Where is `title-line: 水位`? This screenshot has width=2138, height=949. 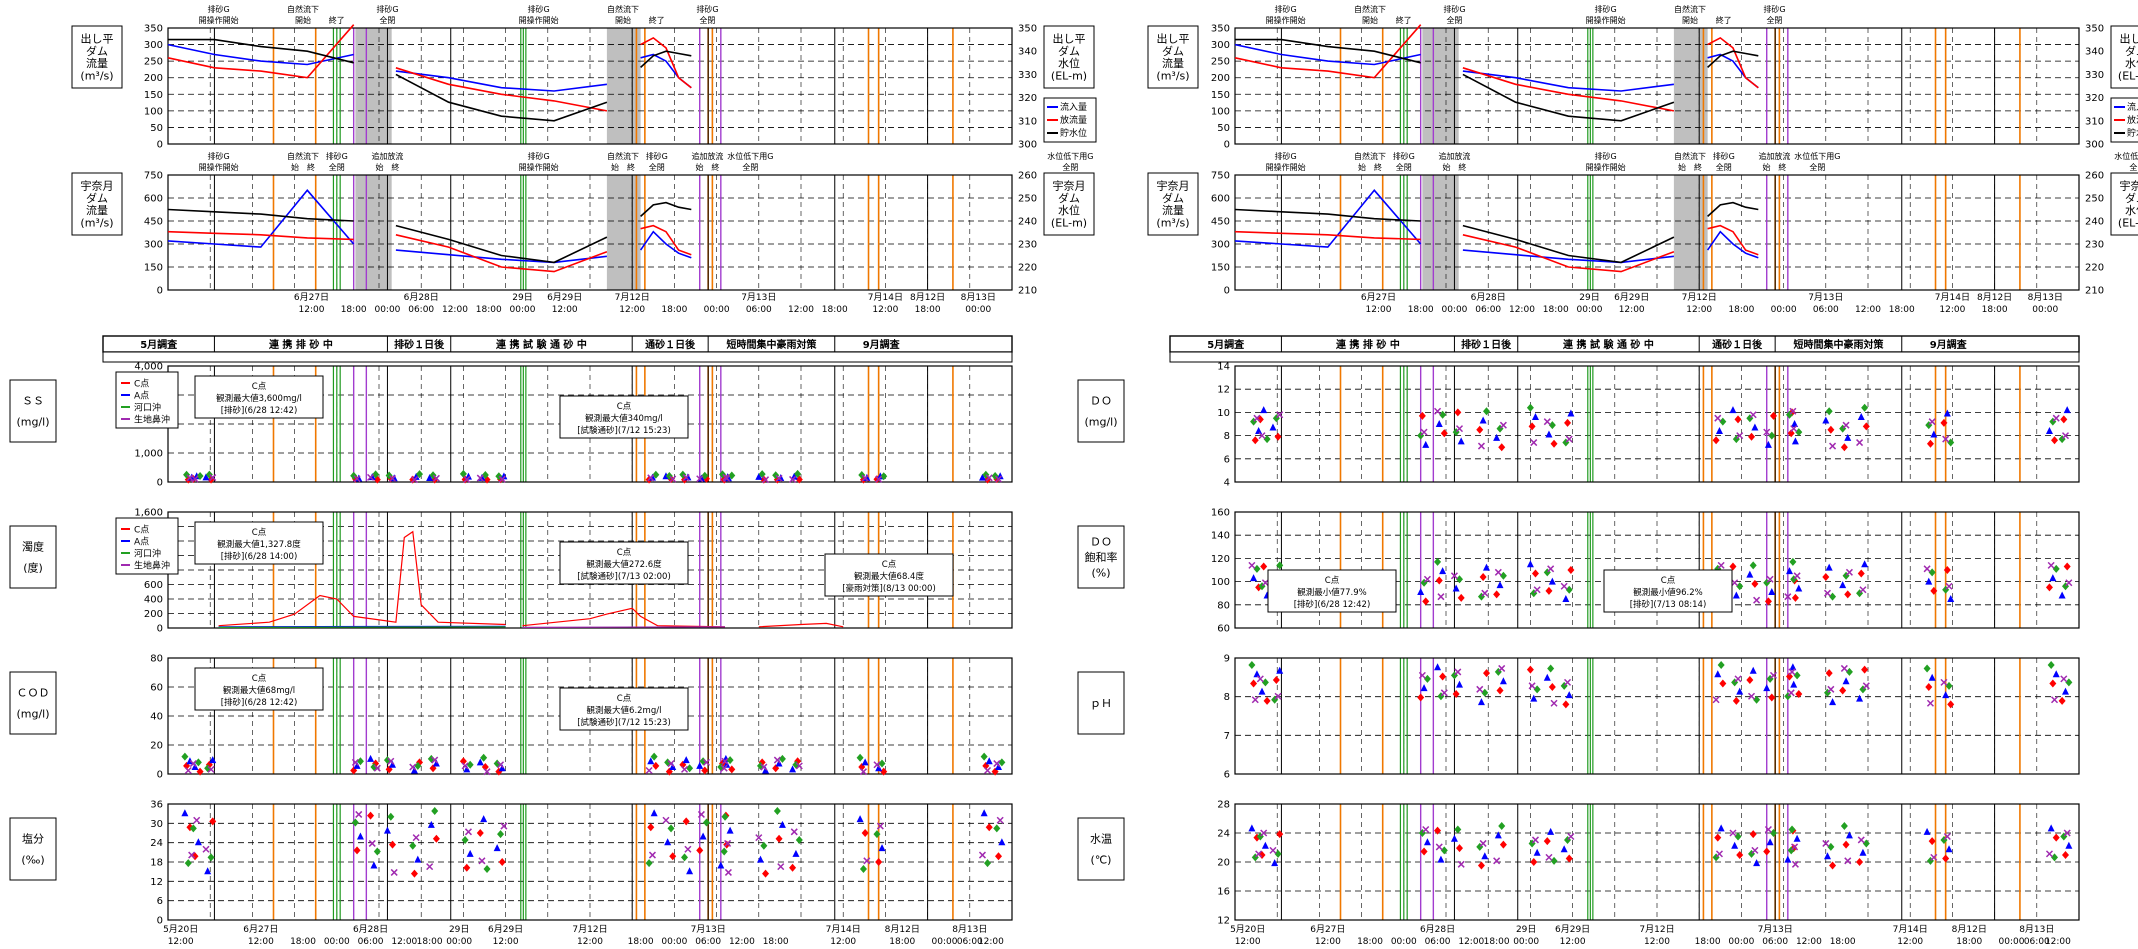 title-line: 水位 is located at coordinates (1069, 63).